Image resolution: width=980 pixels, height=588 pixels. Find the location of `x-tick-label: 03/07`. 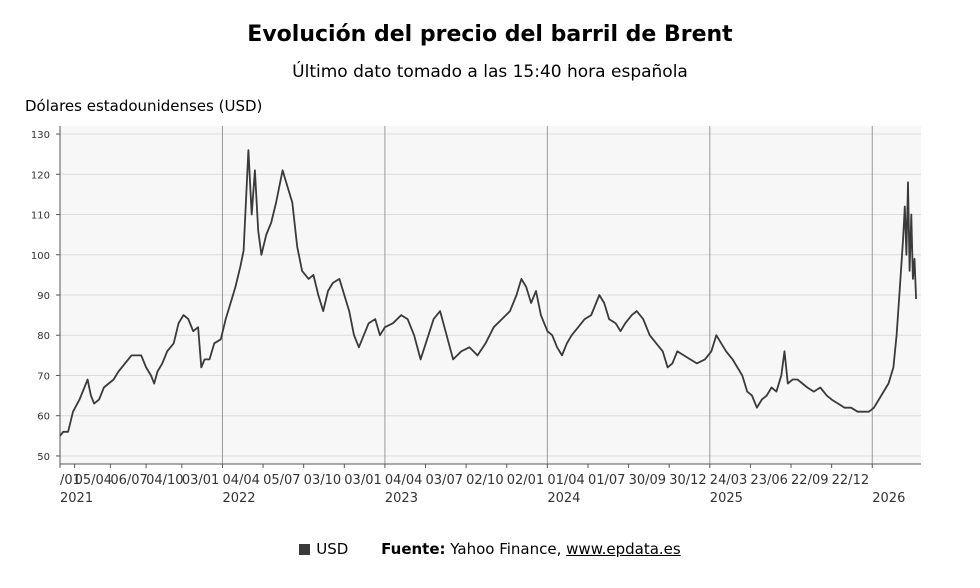

x-tick-label: 03/07 is located at coordinates (444, 480).